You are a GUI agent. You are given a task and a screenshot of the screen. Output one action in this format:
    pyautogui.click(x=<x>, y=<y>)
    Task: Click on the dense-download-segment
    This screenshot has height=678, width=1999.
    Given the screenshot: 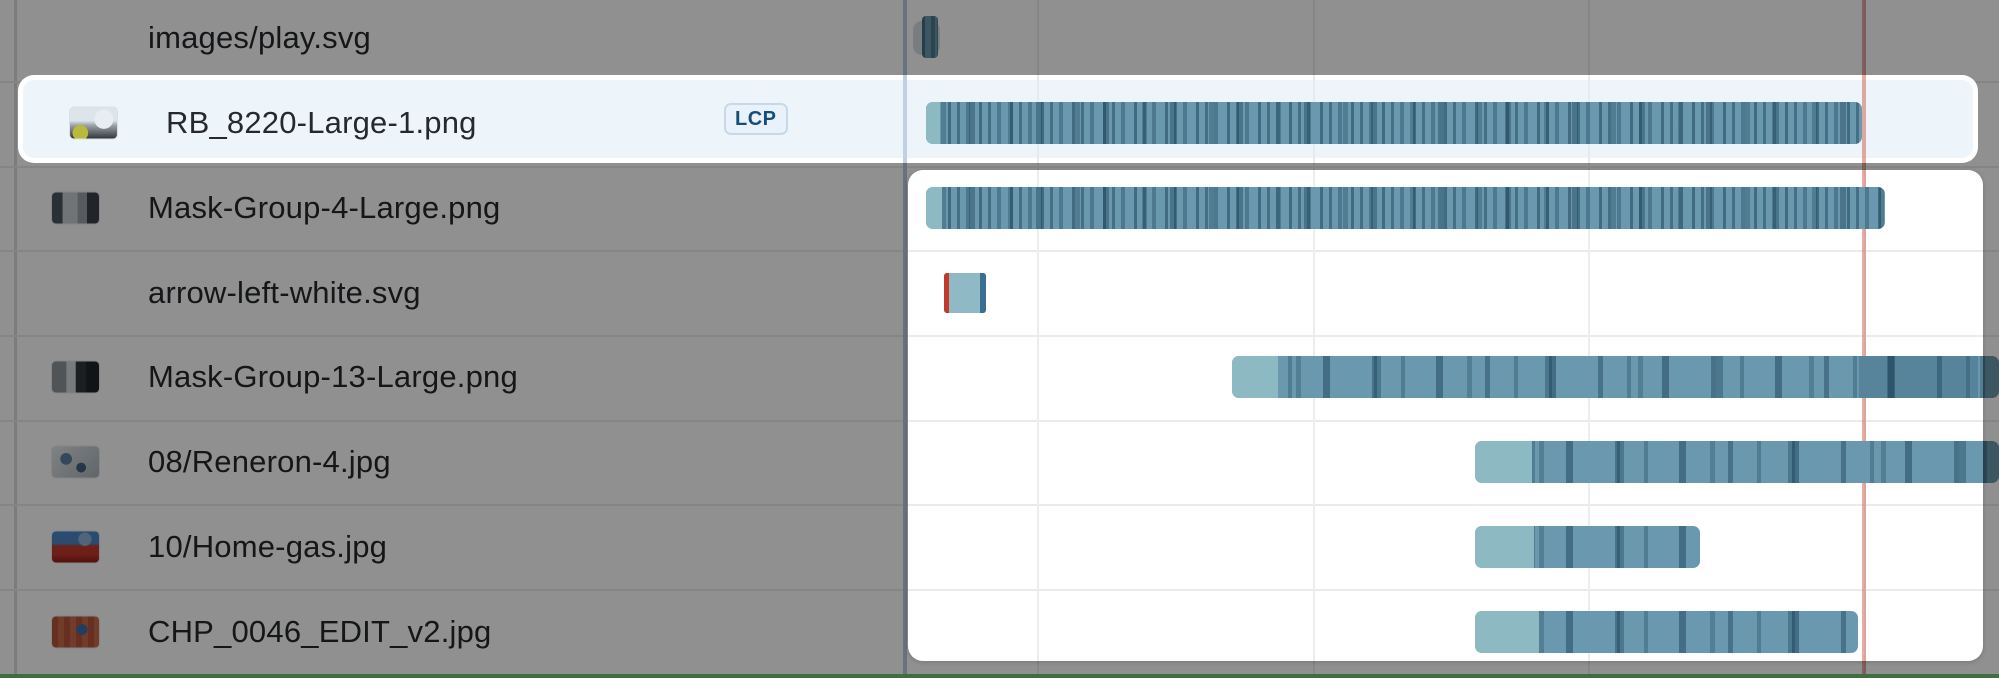 What is the action you would take?
    pyautogui.click(x=1918, y=377)
    